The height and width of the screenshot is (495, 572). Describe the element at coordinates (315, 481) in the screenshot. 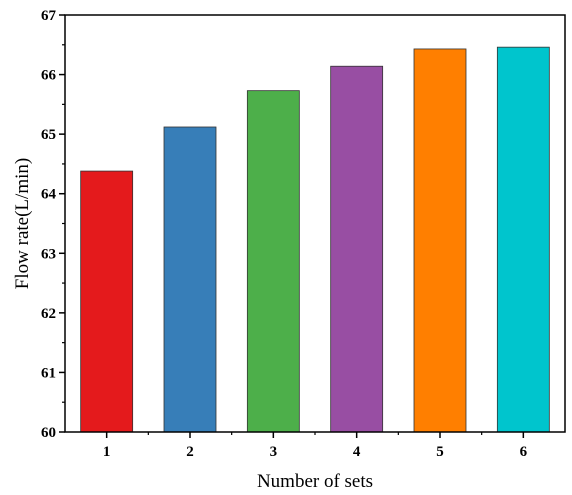

I see `x-axis-title: Number of sets` at that location.